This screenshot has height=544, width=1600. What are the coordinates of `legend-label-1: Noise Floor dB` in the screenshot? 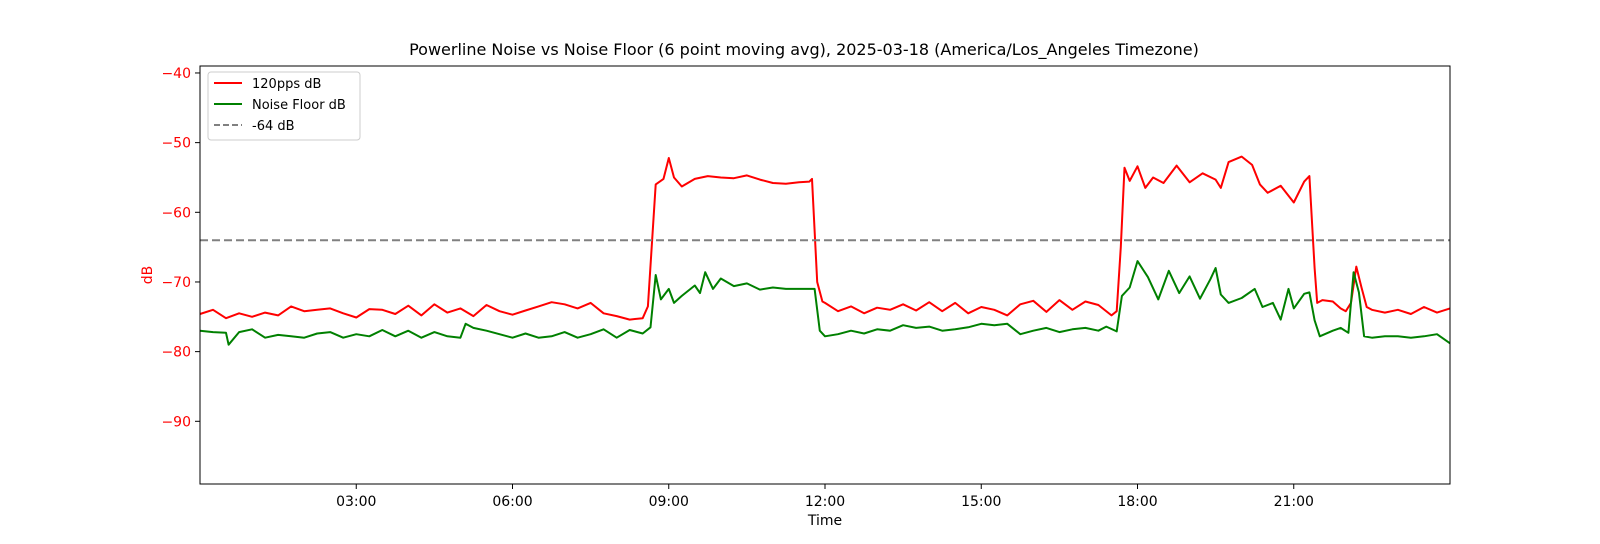 It's located at (299, 105).